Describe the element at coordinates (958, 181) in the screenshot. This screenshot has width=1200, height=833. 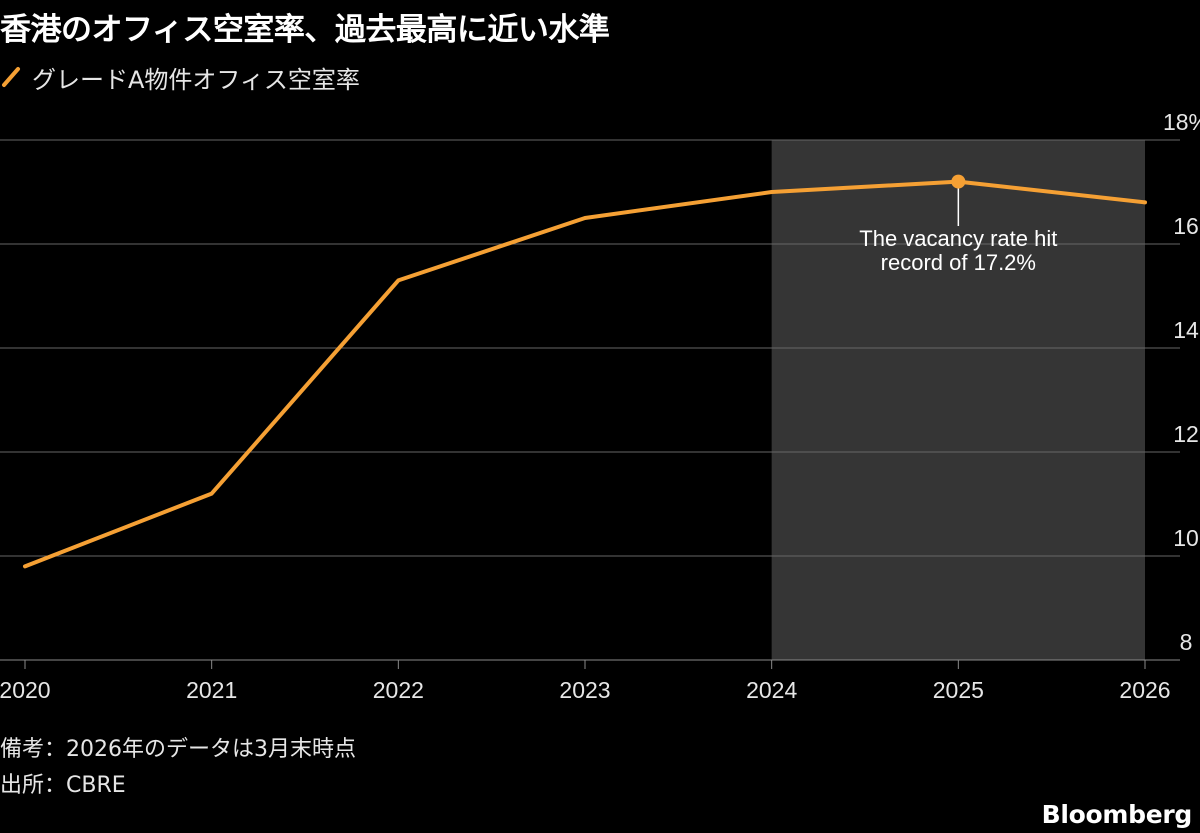
I see `annotation-point` at that location.